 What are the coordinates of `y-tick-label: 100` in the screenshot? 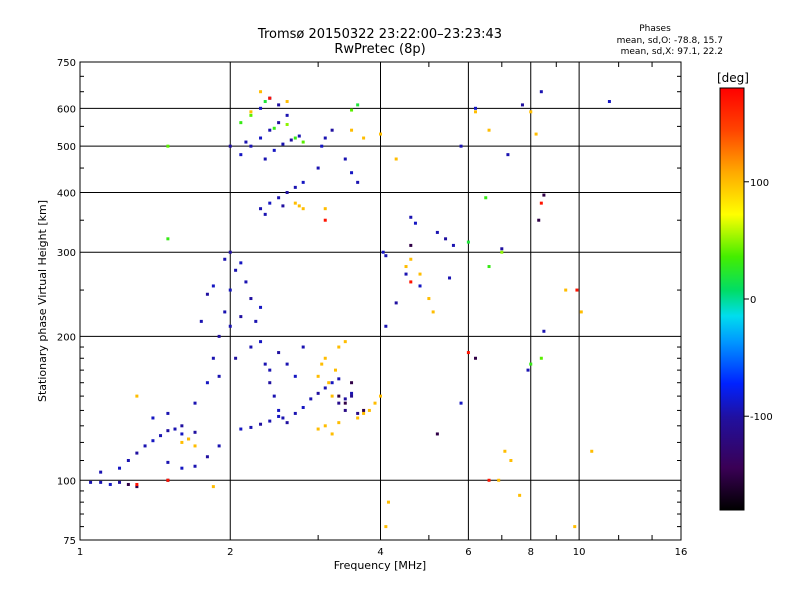 It's located at (66, 481).